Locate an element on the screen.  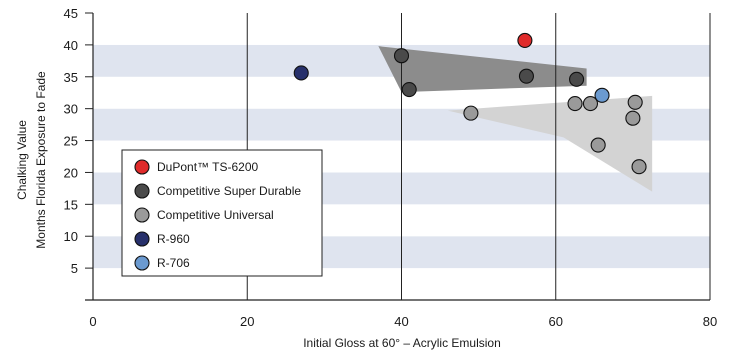
y-axis-title-line1: Chalking Value is located at coordinates (22, 160).